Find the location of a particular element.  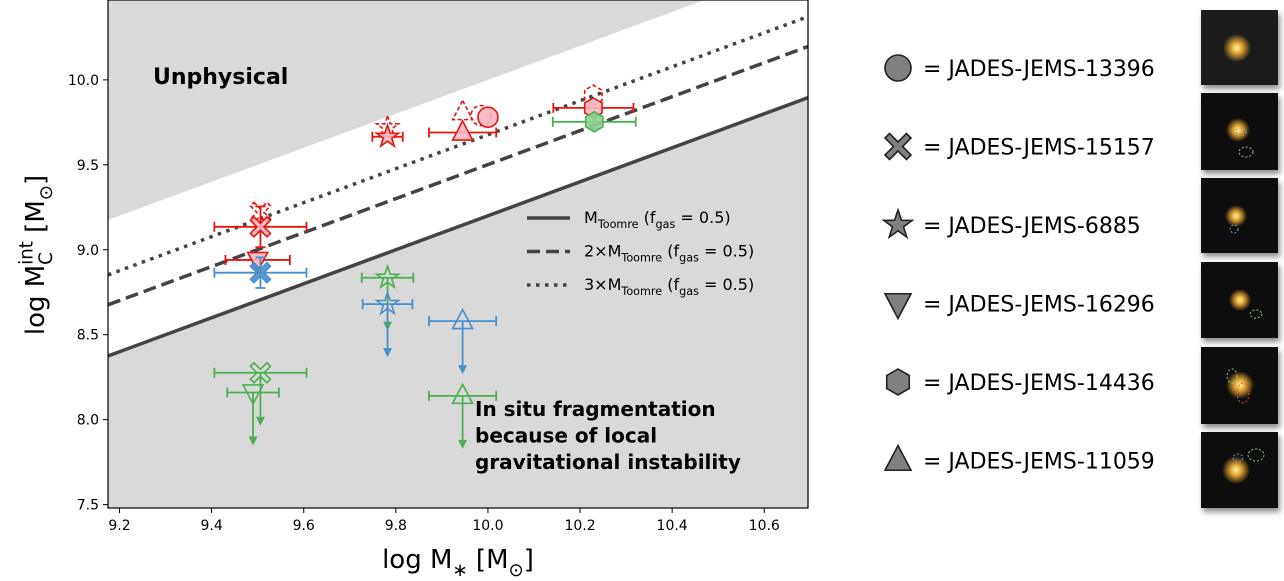

x-tick-label: 9.8 is located at coordinates (396, 526).